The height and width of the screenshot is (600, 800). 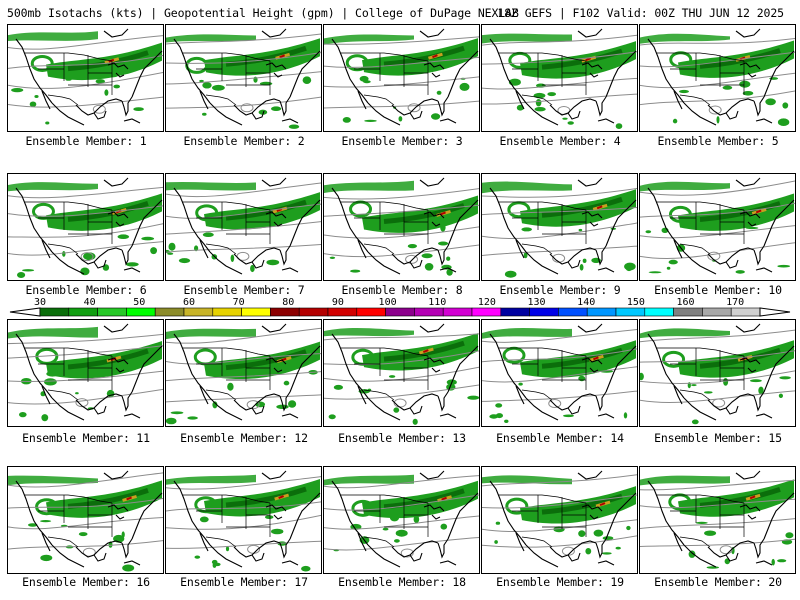 I want to click on colorbar-tick-label: 140, so click(x=586, y=302).